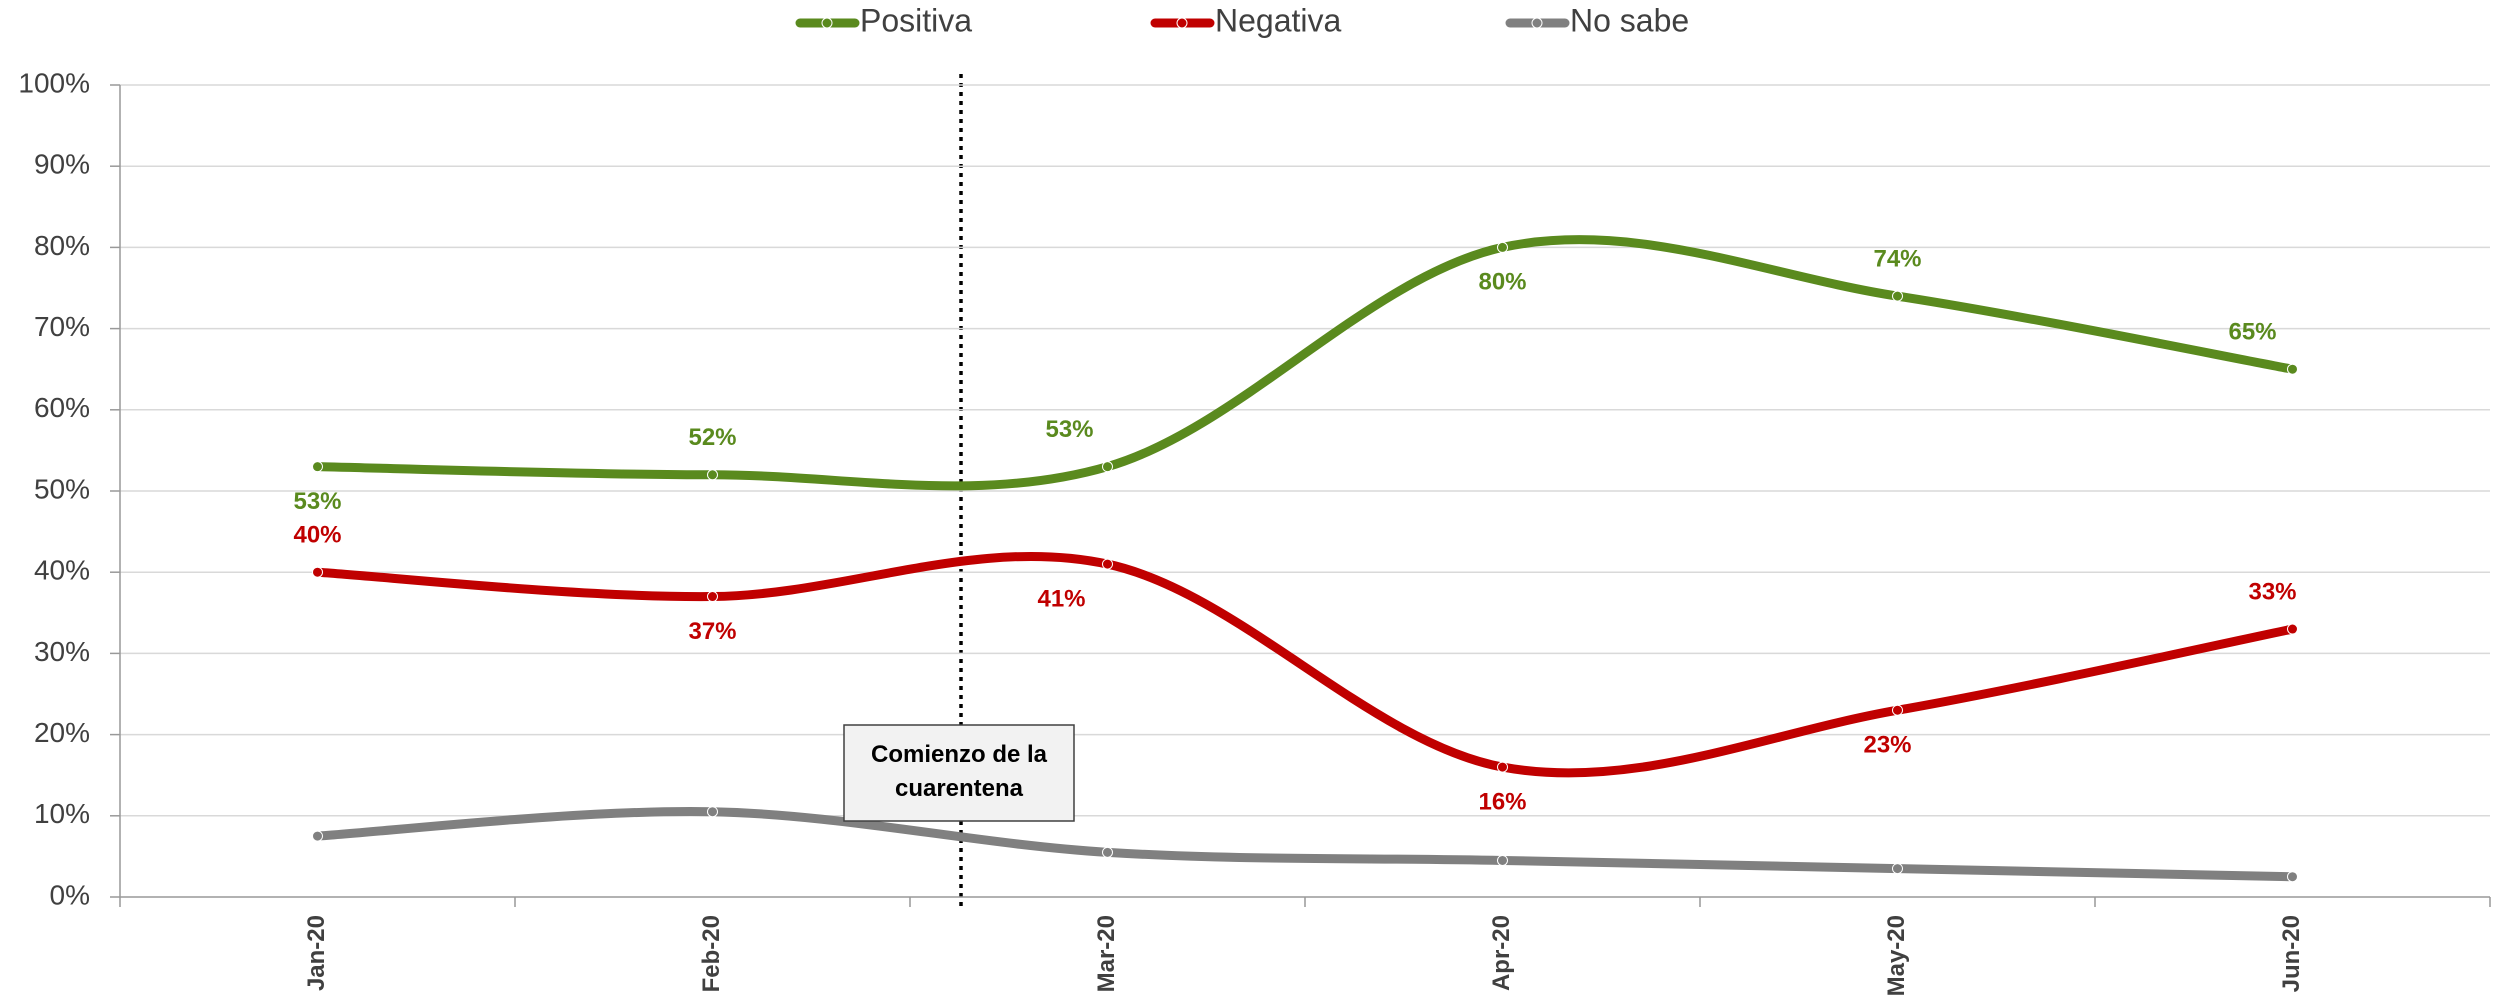 The height and width of the screenshot is (998, 2503). Describe the element at coordinates (62, 813) in the screenshot. I see `y-tick-label: 10%` at that location.